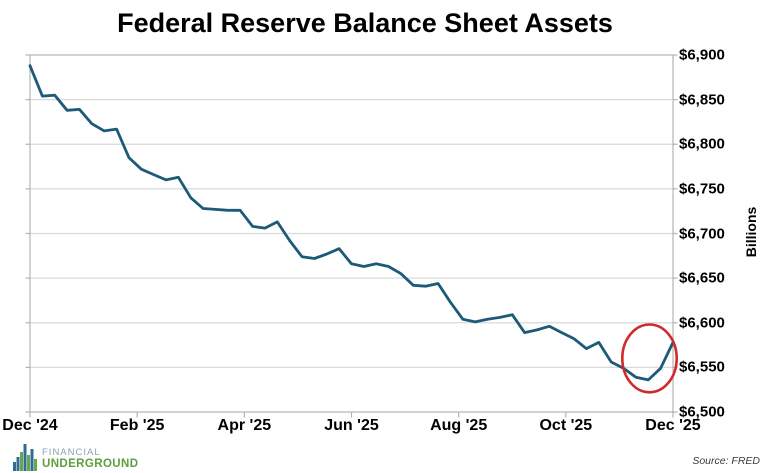 Image resolution: width=768 pixels, height=473 pixels. What do you see at coordinates (751, 232) in the screenshot?
I see `y-axis-title: Billions` at bounding box center [751, 232].